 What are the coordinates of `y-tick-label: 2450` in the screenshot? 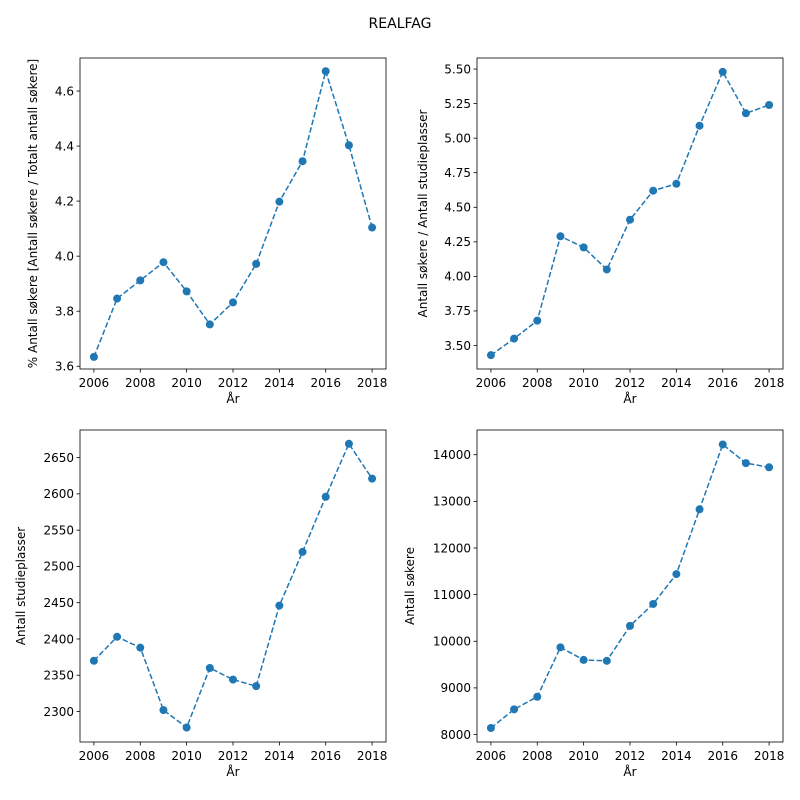 It's located at (58, 603).